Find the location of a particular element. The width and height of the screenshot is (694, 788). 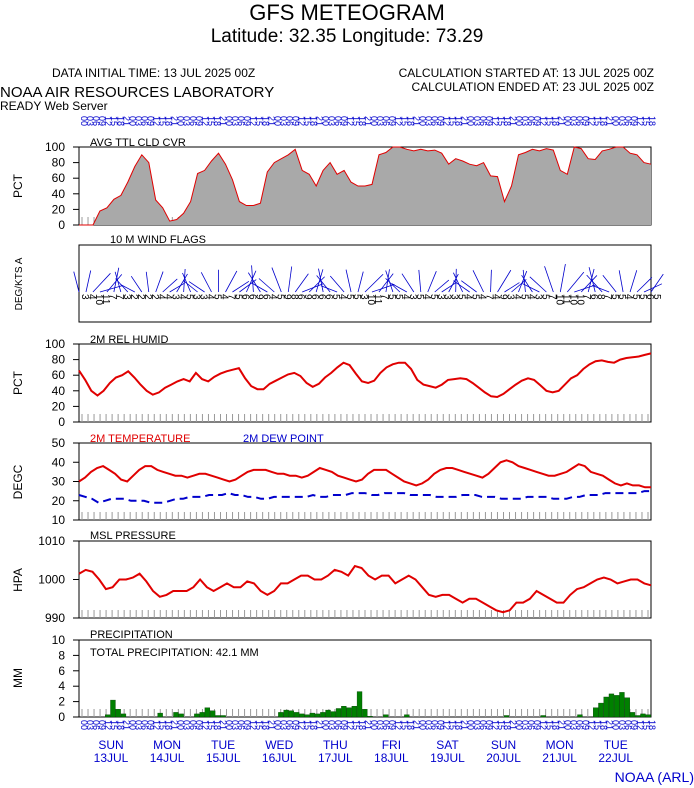

day-of-week-label: SAT is located at coordinates (447, 745).